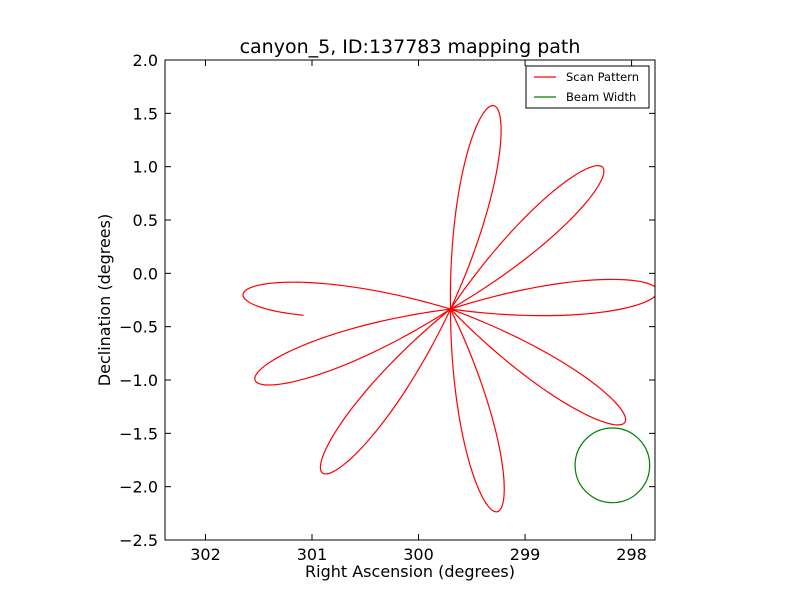  Describe the element at coordinates (602, 77) in the screenshot. I see `legend-label: Scan Pattern` at that location.